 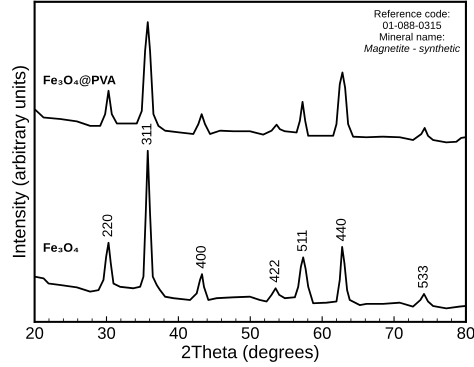 What do you see at coordinates (201, 257) in the screenshot?
I see `annotation: 400` at bounding box center [201, 257].